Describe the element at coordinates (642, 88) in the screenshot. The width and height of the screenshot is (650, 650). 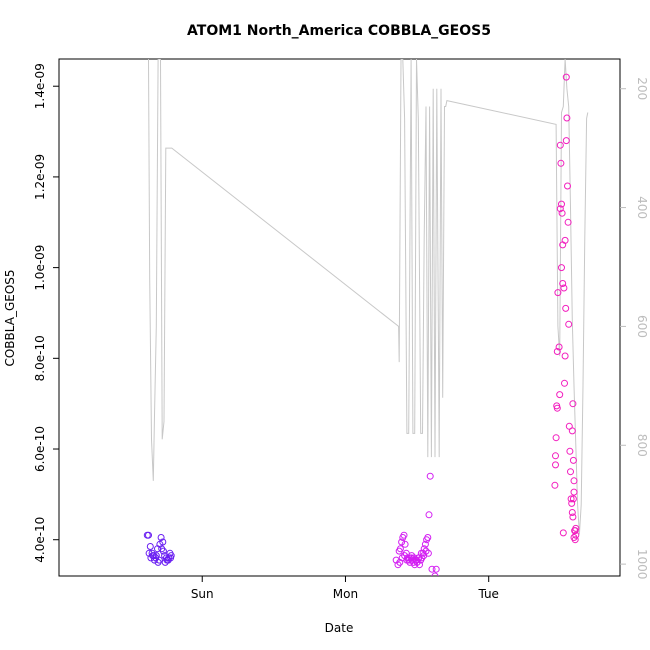
I see `y2-tick-label: 200` at that location.